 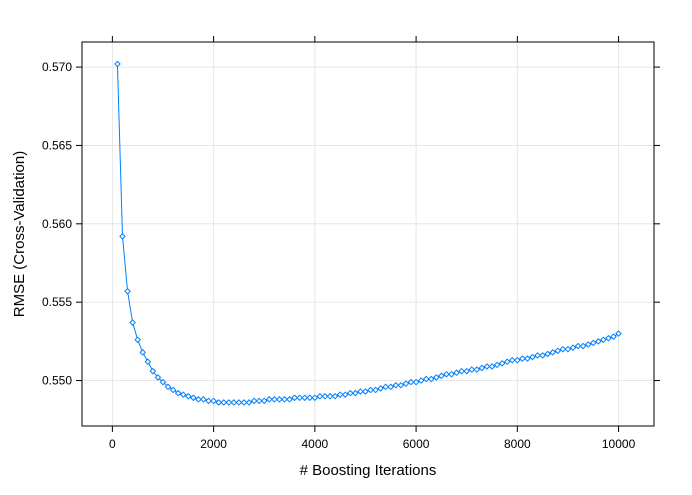 I want to click on y-axis-title: RMSE (Cross-Validation), so click(x=19, y=234).